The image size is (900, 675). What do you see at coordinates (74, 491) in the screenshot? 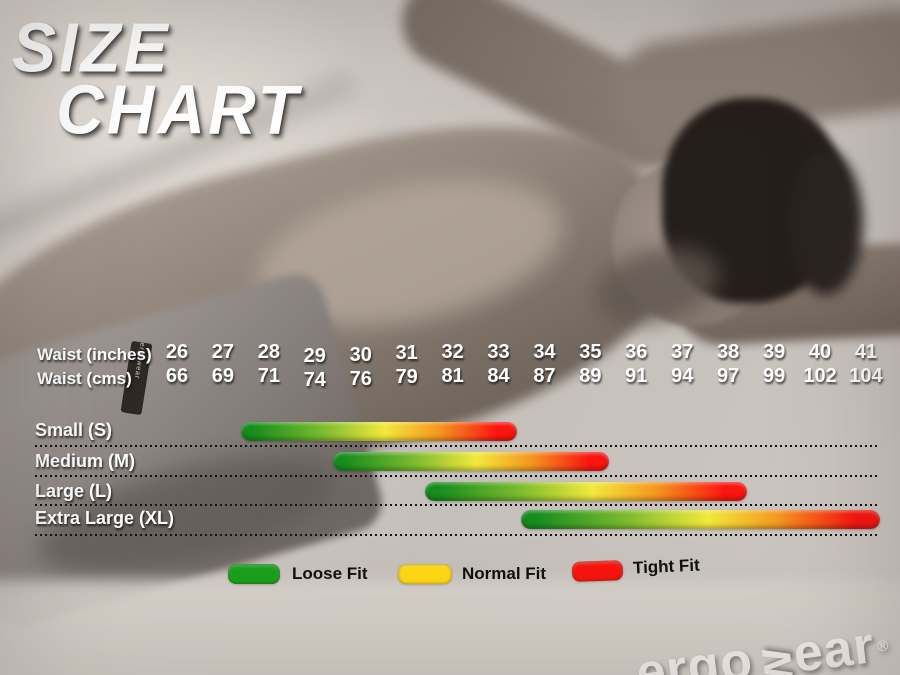
I see `size-label-large: Large (L)` at bounding box center [74, 491].